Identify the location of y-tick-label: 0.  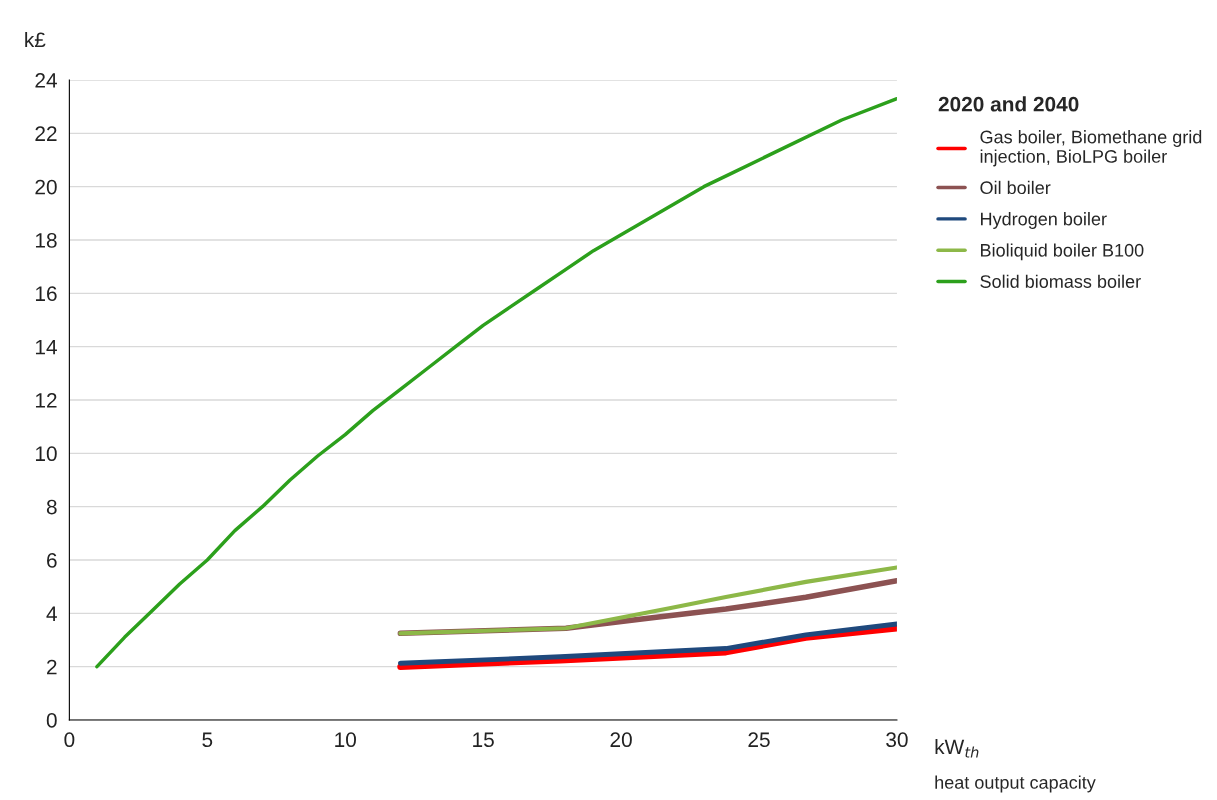
(51, 720).